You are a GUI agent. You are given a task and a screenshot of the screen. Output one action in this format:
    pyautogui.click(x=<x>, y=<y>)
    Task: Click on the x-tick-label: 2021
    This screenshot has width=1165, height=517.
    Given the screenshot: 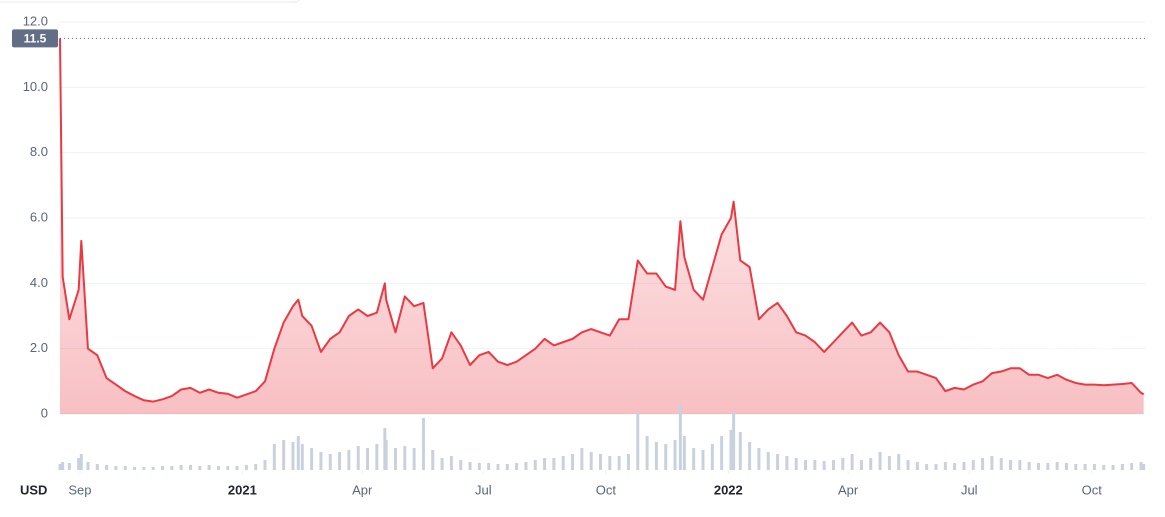 What is the action you would take?
    pyautogui.click(x=242, y=489)
    